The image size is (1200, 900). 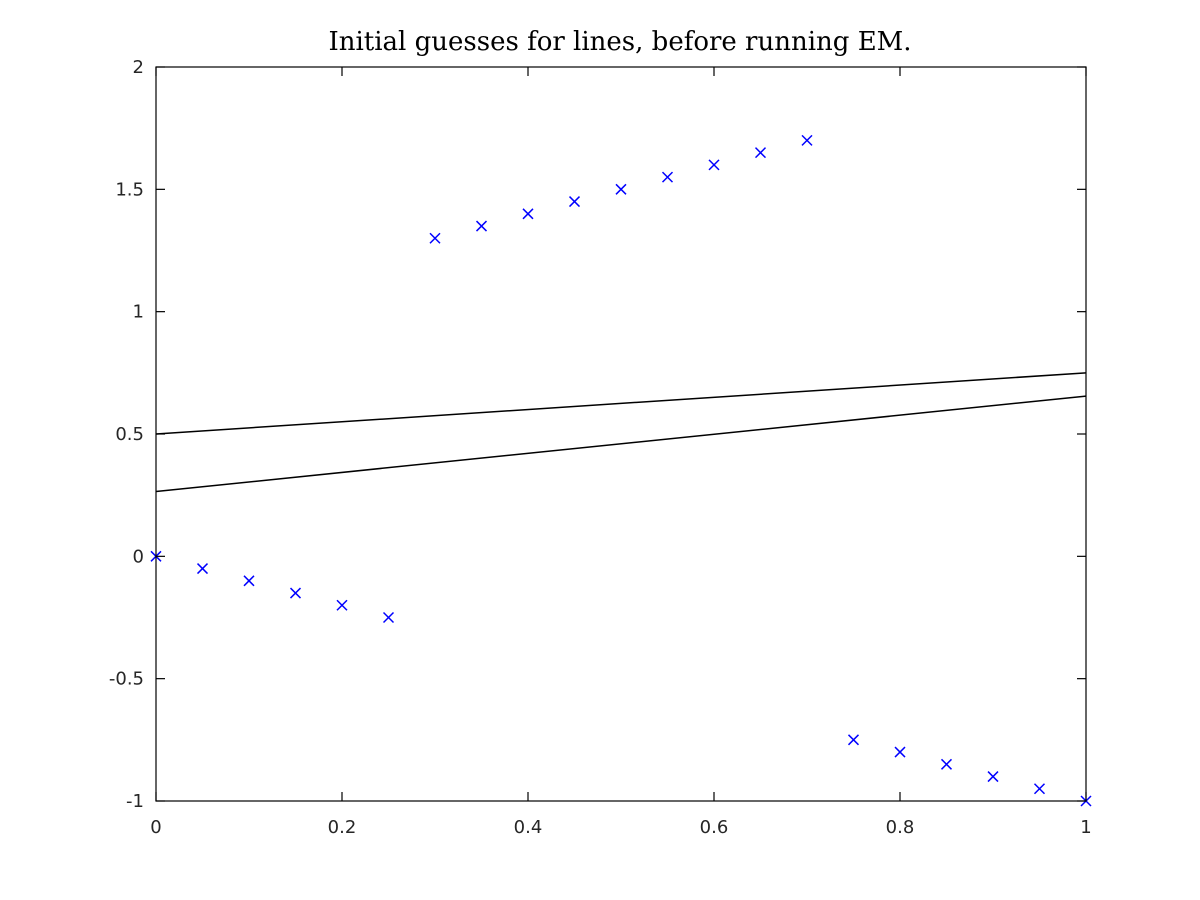 What do you see at coordinates (714, 827) in the screenshot?
I see `x-tick-label: 0.6` at bounding box center [714, 827].